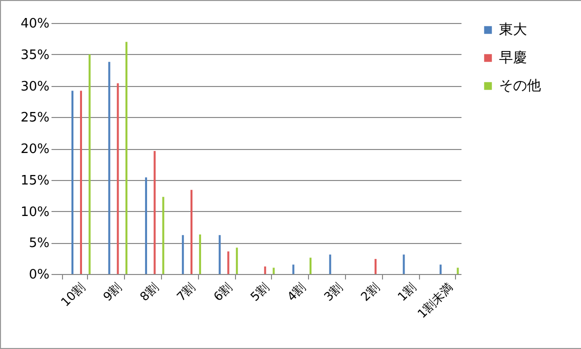 The height and width of the screenshot is (349, 581). I want to click on x-tick-label: 7割, so click(186, 292).